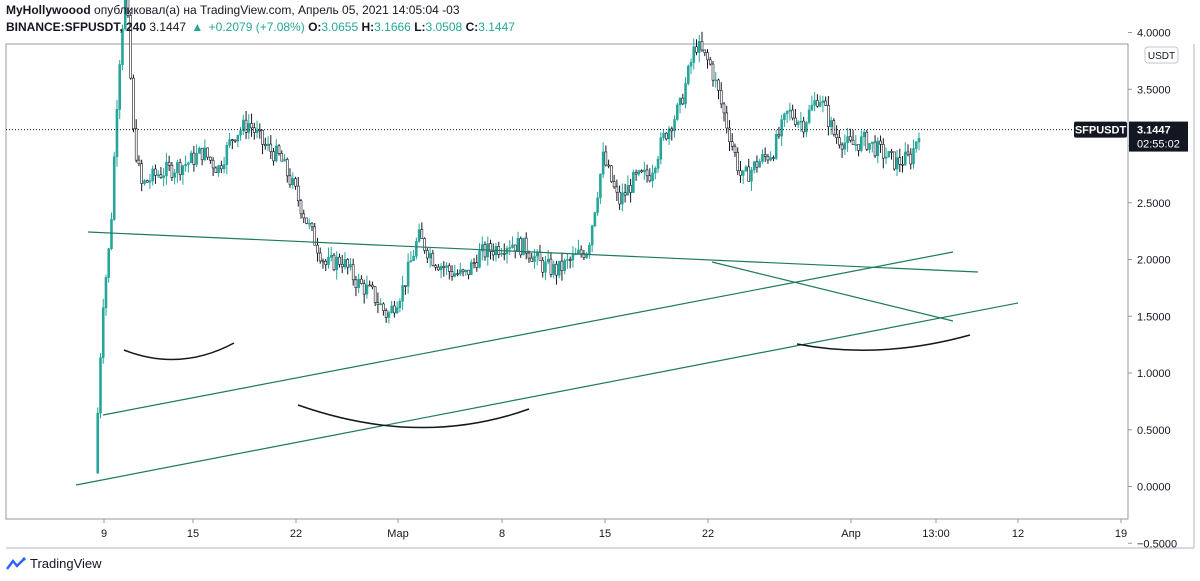 This screenshot has width=1200, height=581. What do you see at coordinates (472, 27) in the screenshot?
I see `close-label: C:` at bounding box center [472, 27].